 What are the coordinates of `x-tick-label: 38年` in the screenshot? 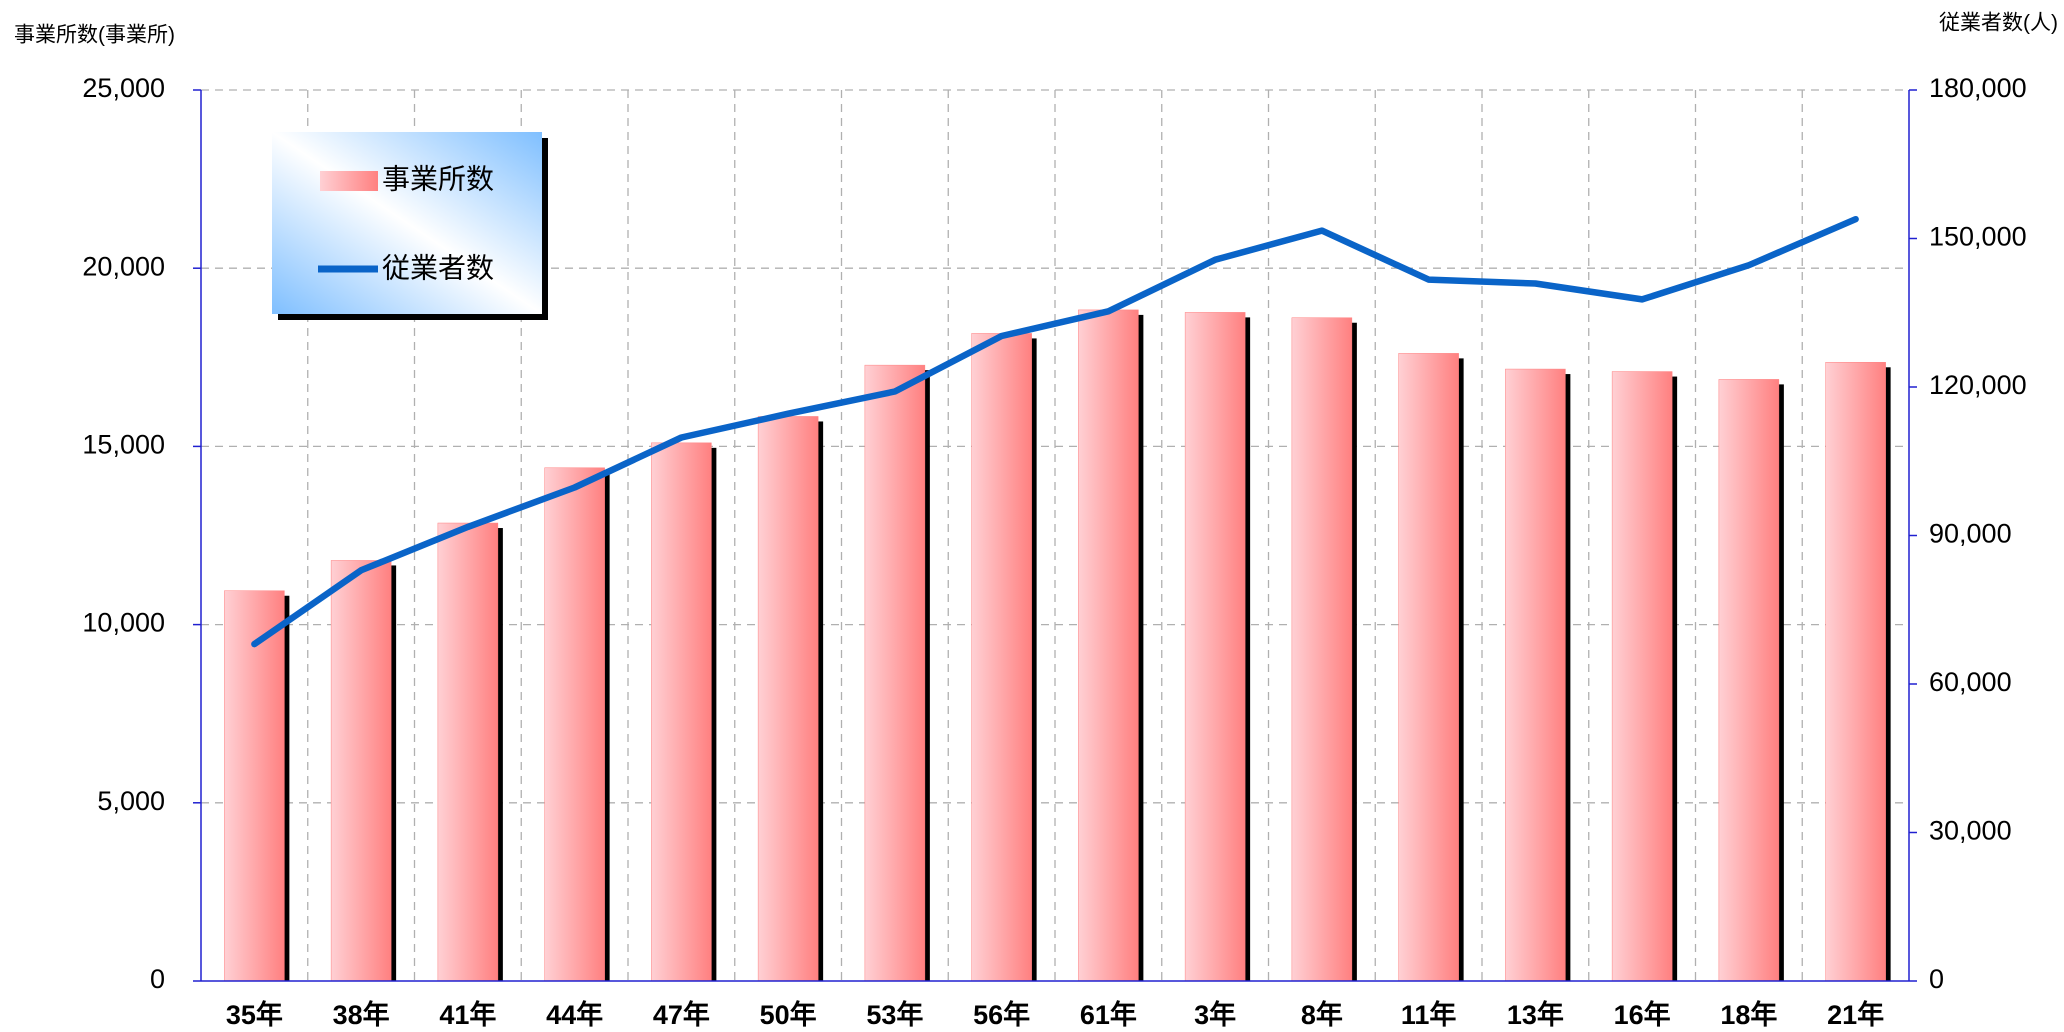 It's located at (361, 1014).